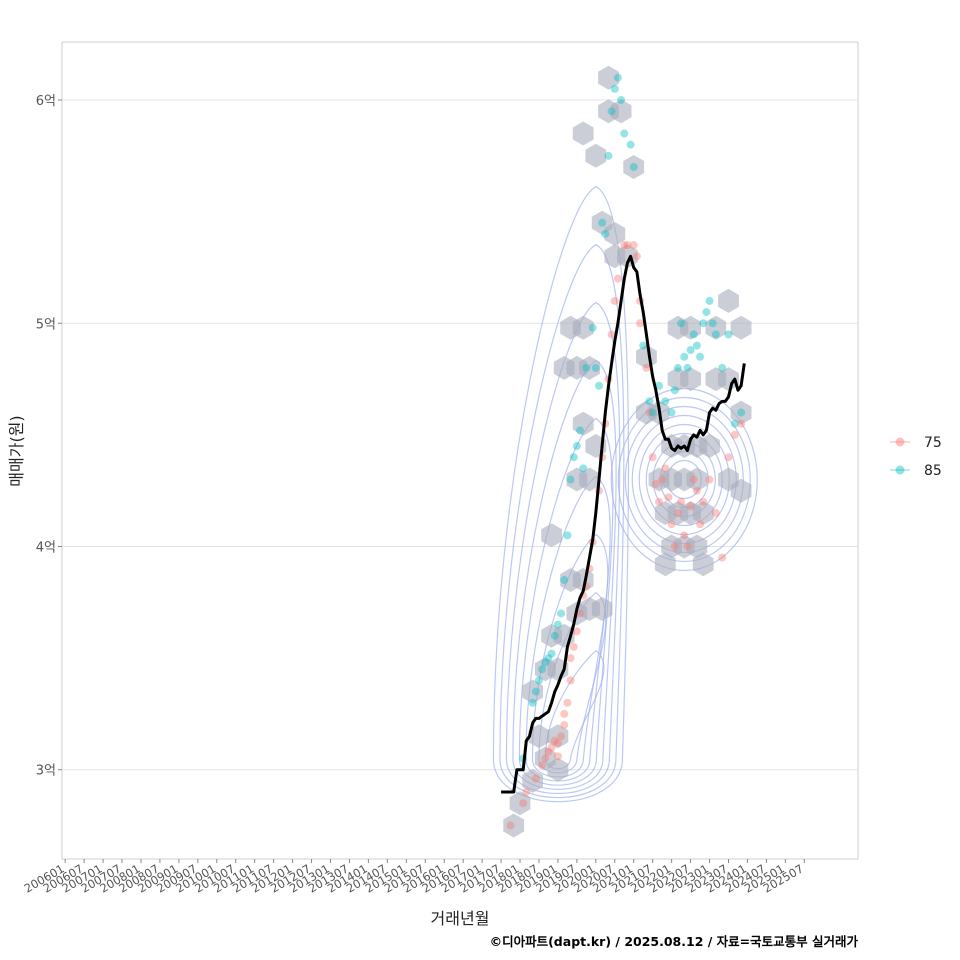  Describe the element at coordinates (49, 436) in the screenshot. I see `y-axis-ticks: 3억 4억 5억 6억` at that location.